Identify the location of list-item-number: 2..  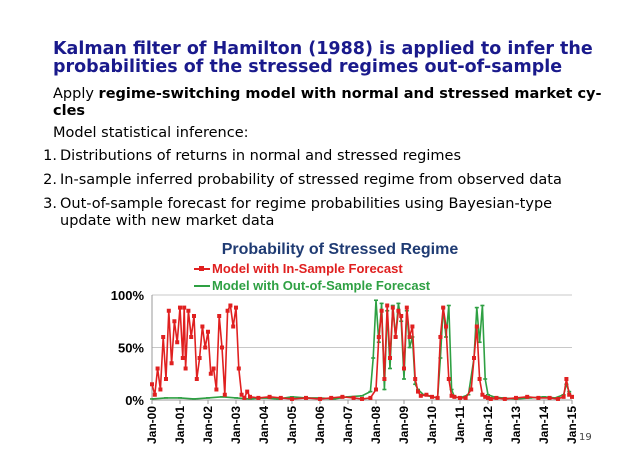
(50, 180).